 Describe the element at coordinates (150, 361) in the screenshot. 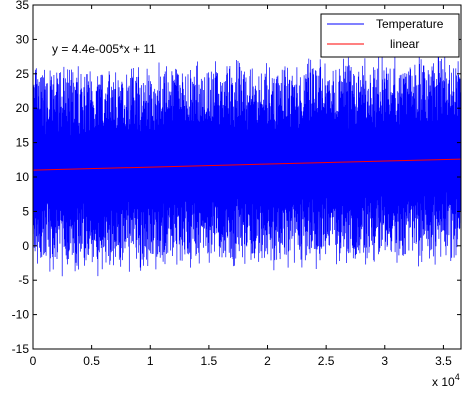

I see `x-tick-label: 1` at that location.